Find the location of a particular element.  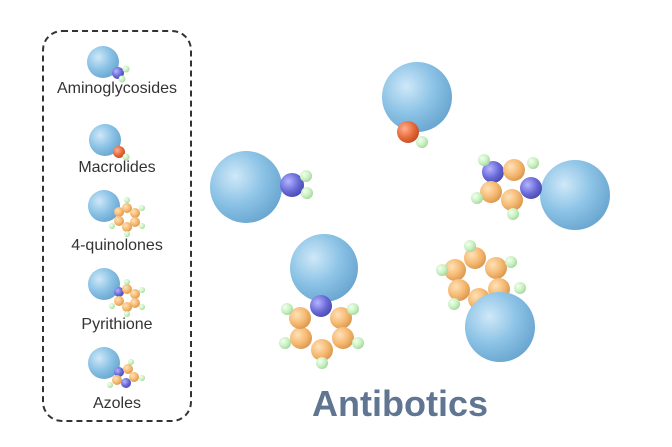

legend-icon-aminoglycosides is located at coordinates (108, 64).